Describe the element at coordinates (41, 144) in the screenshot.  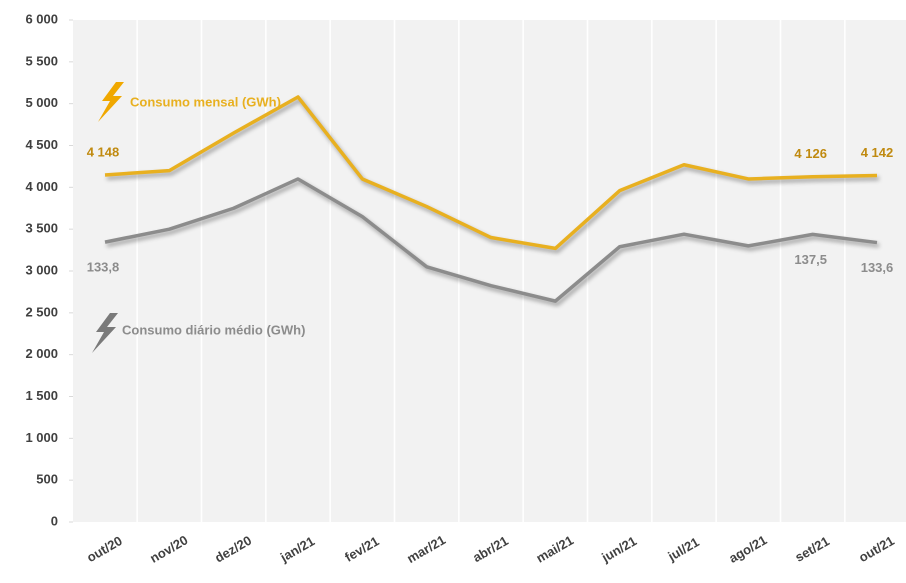
I see `y-tick-label: 4 500` at that location.